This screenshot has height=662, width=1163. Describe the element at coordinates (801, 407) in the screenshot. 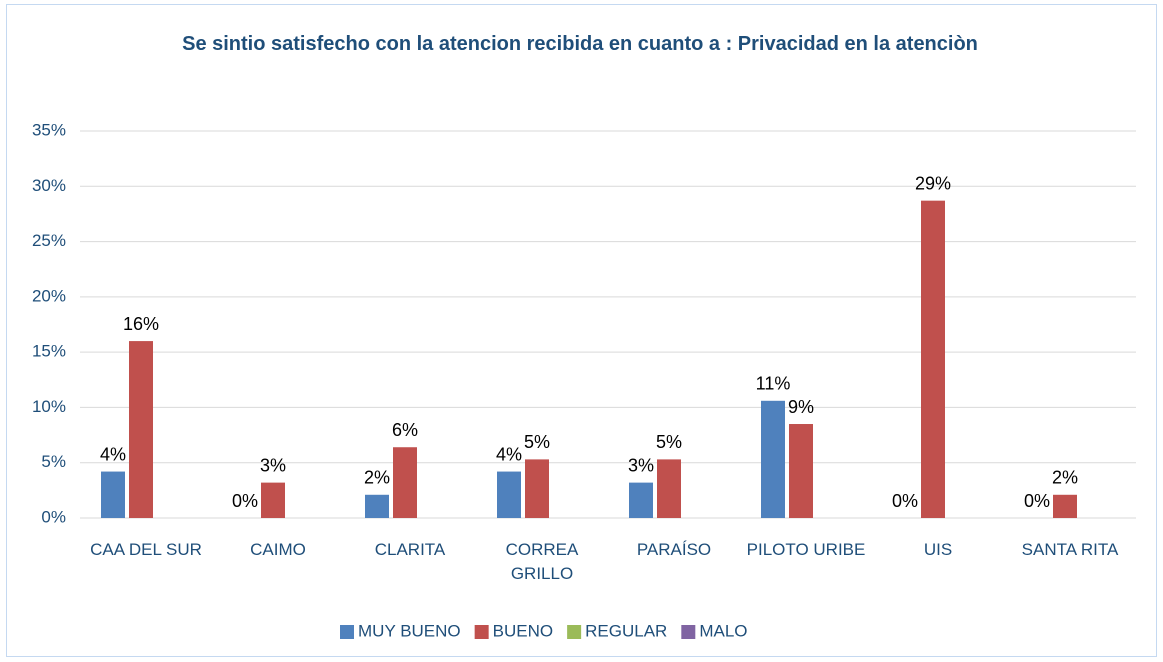

I see `data-label: 9%` at that location.